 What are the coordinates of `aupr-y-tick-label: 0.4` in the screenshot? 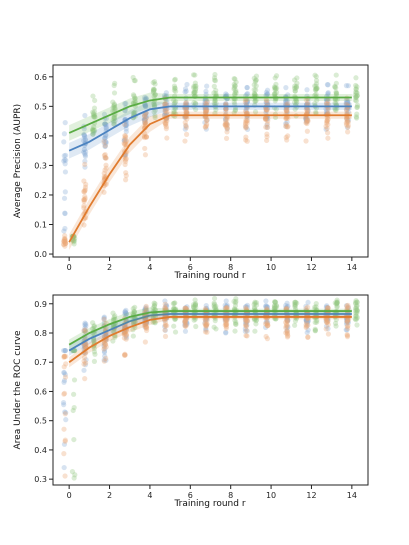 It's located at (40, 136).